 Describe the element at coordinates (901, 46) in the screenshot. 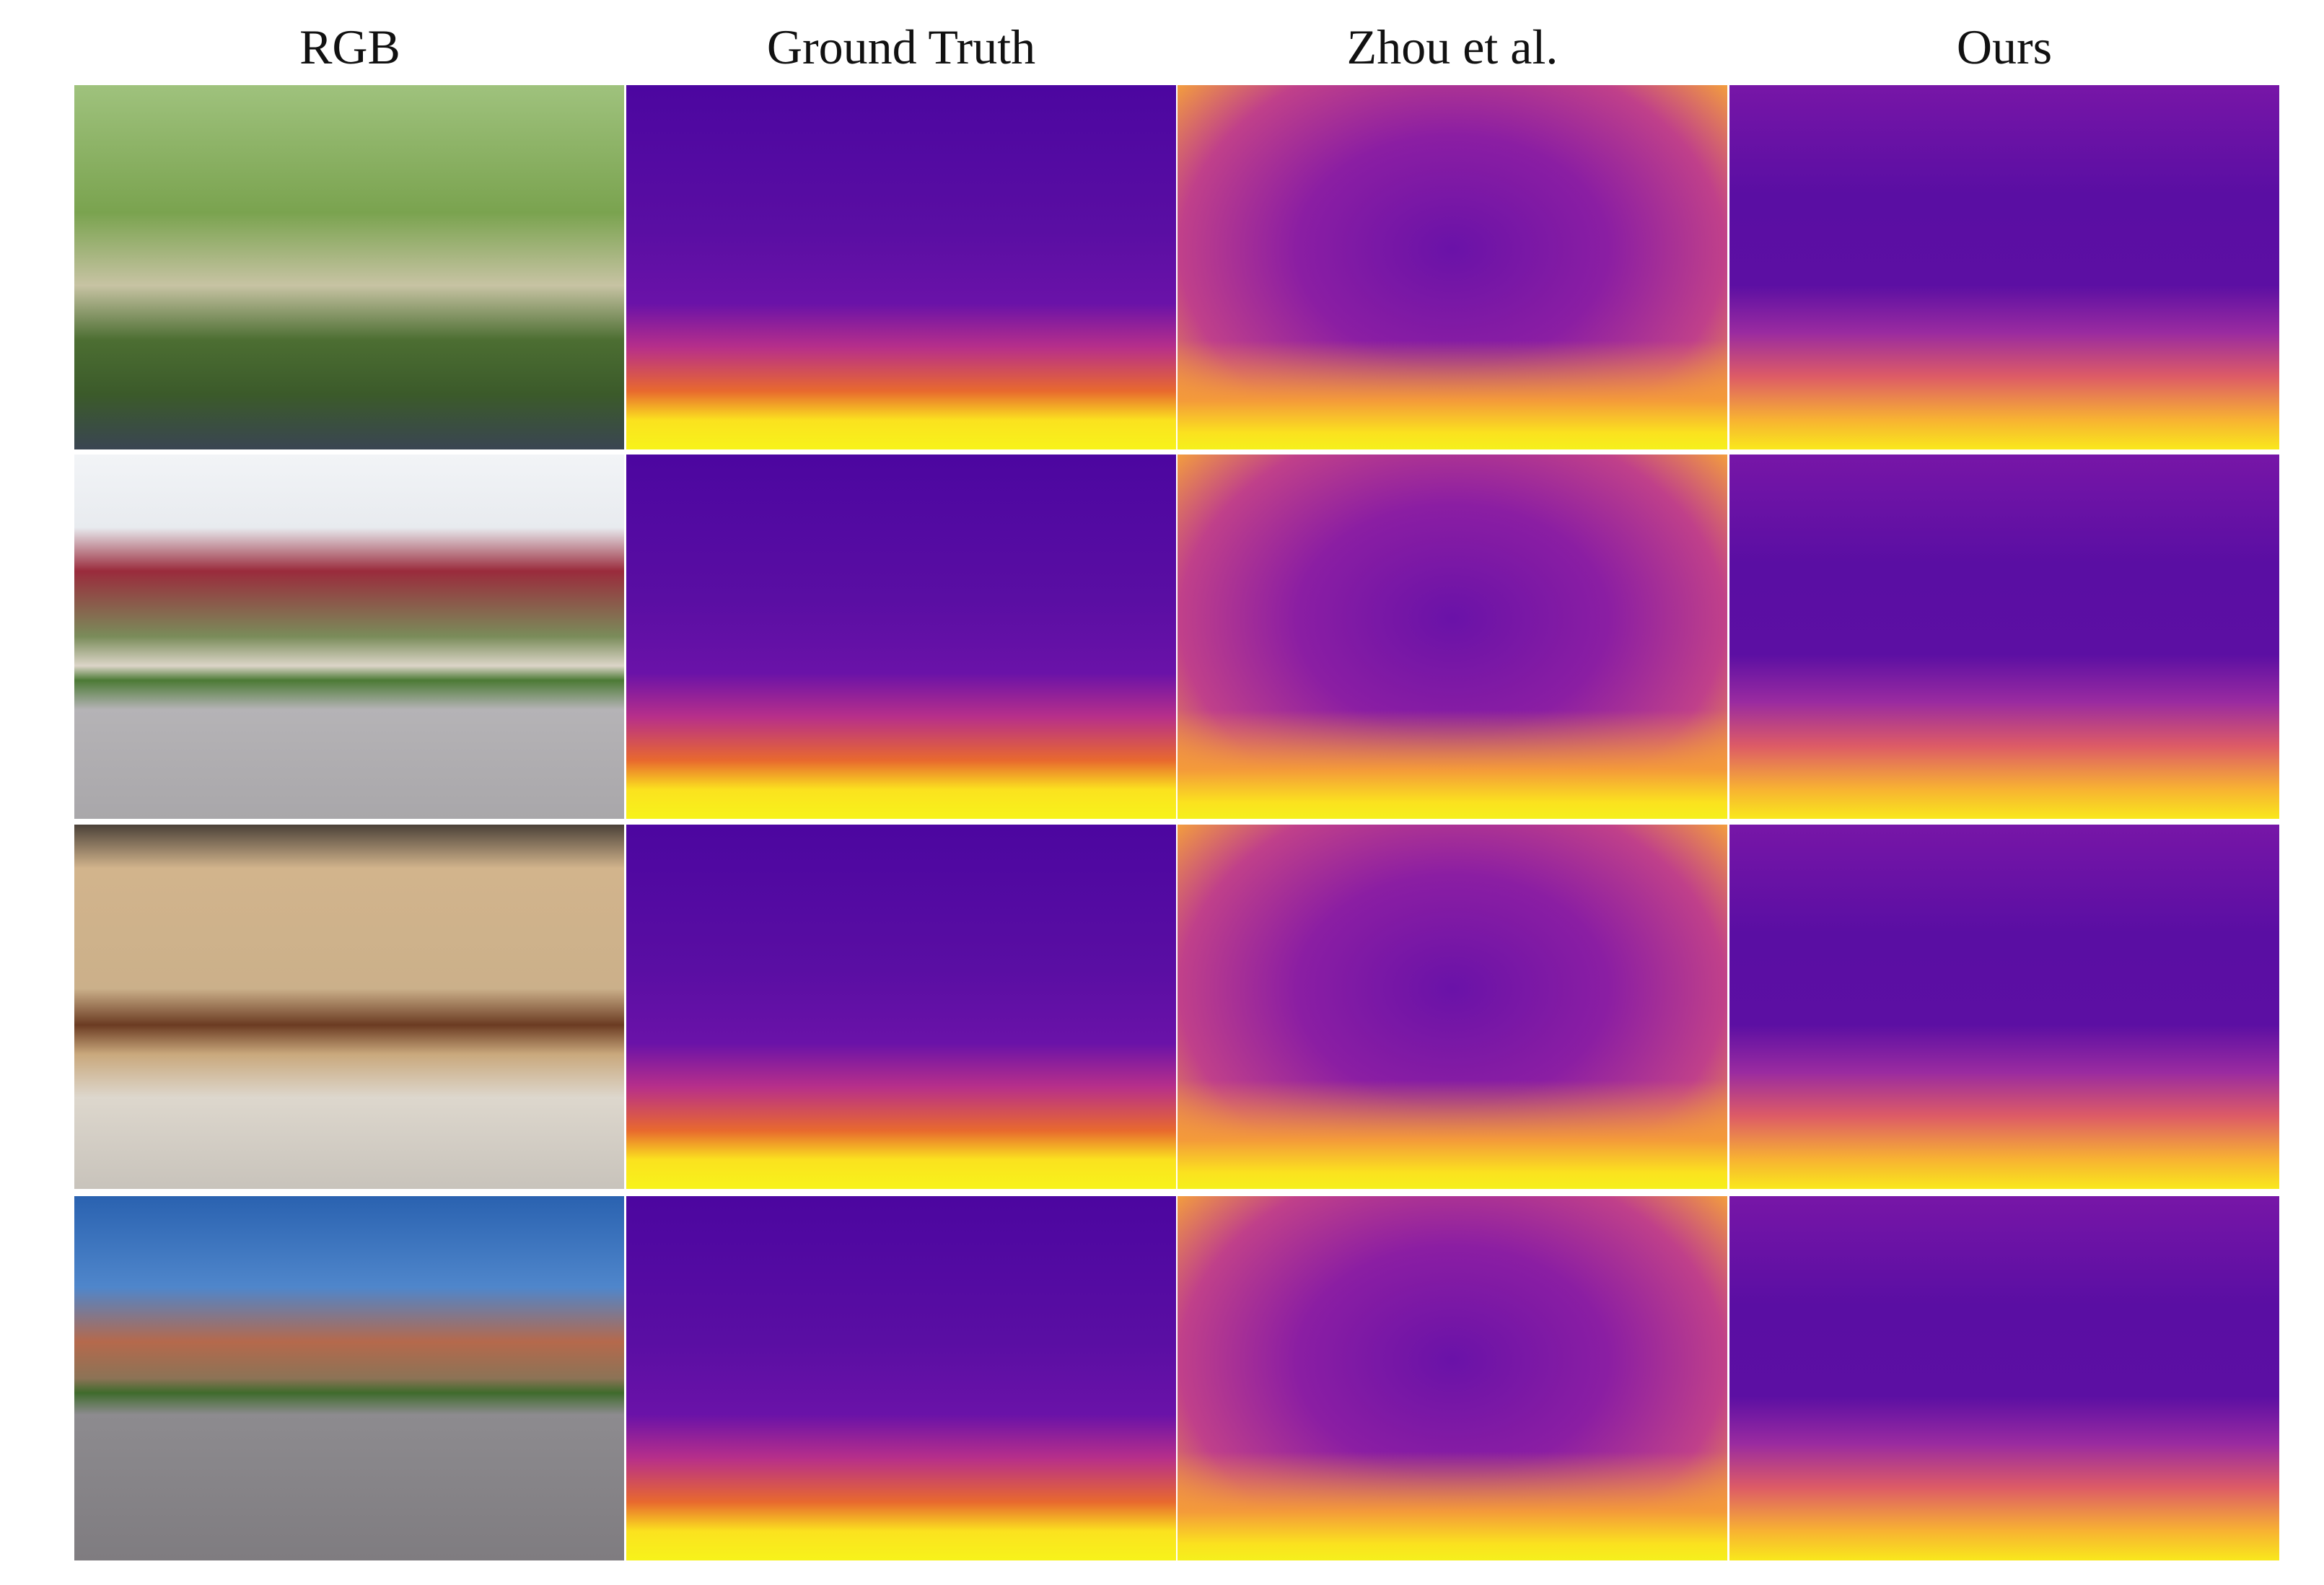

I see `column-header: Ground Truth` at that location.